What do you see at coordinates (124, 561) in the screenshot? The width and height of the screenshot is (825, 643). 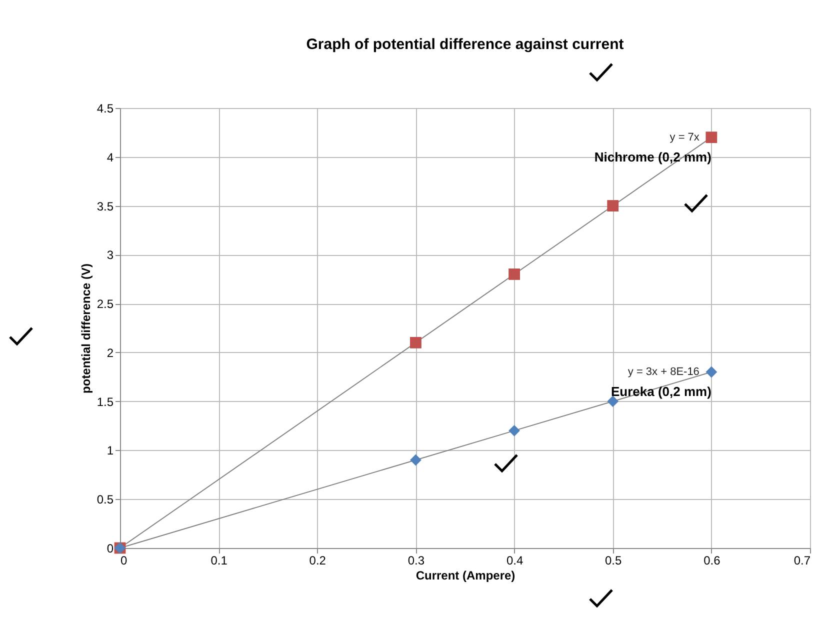 I see `x-tick-label: 0` at bounding box center [124, 561].